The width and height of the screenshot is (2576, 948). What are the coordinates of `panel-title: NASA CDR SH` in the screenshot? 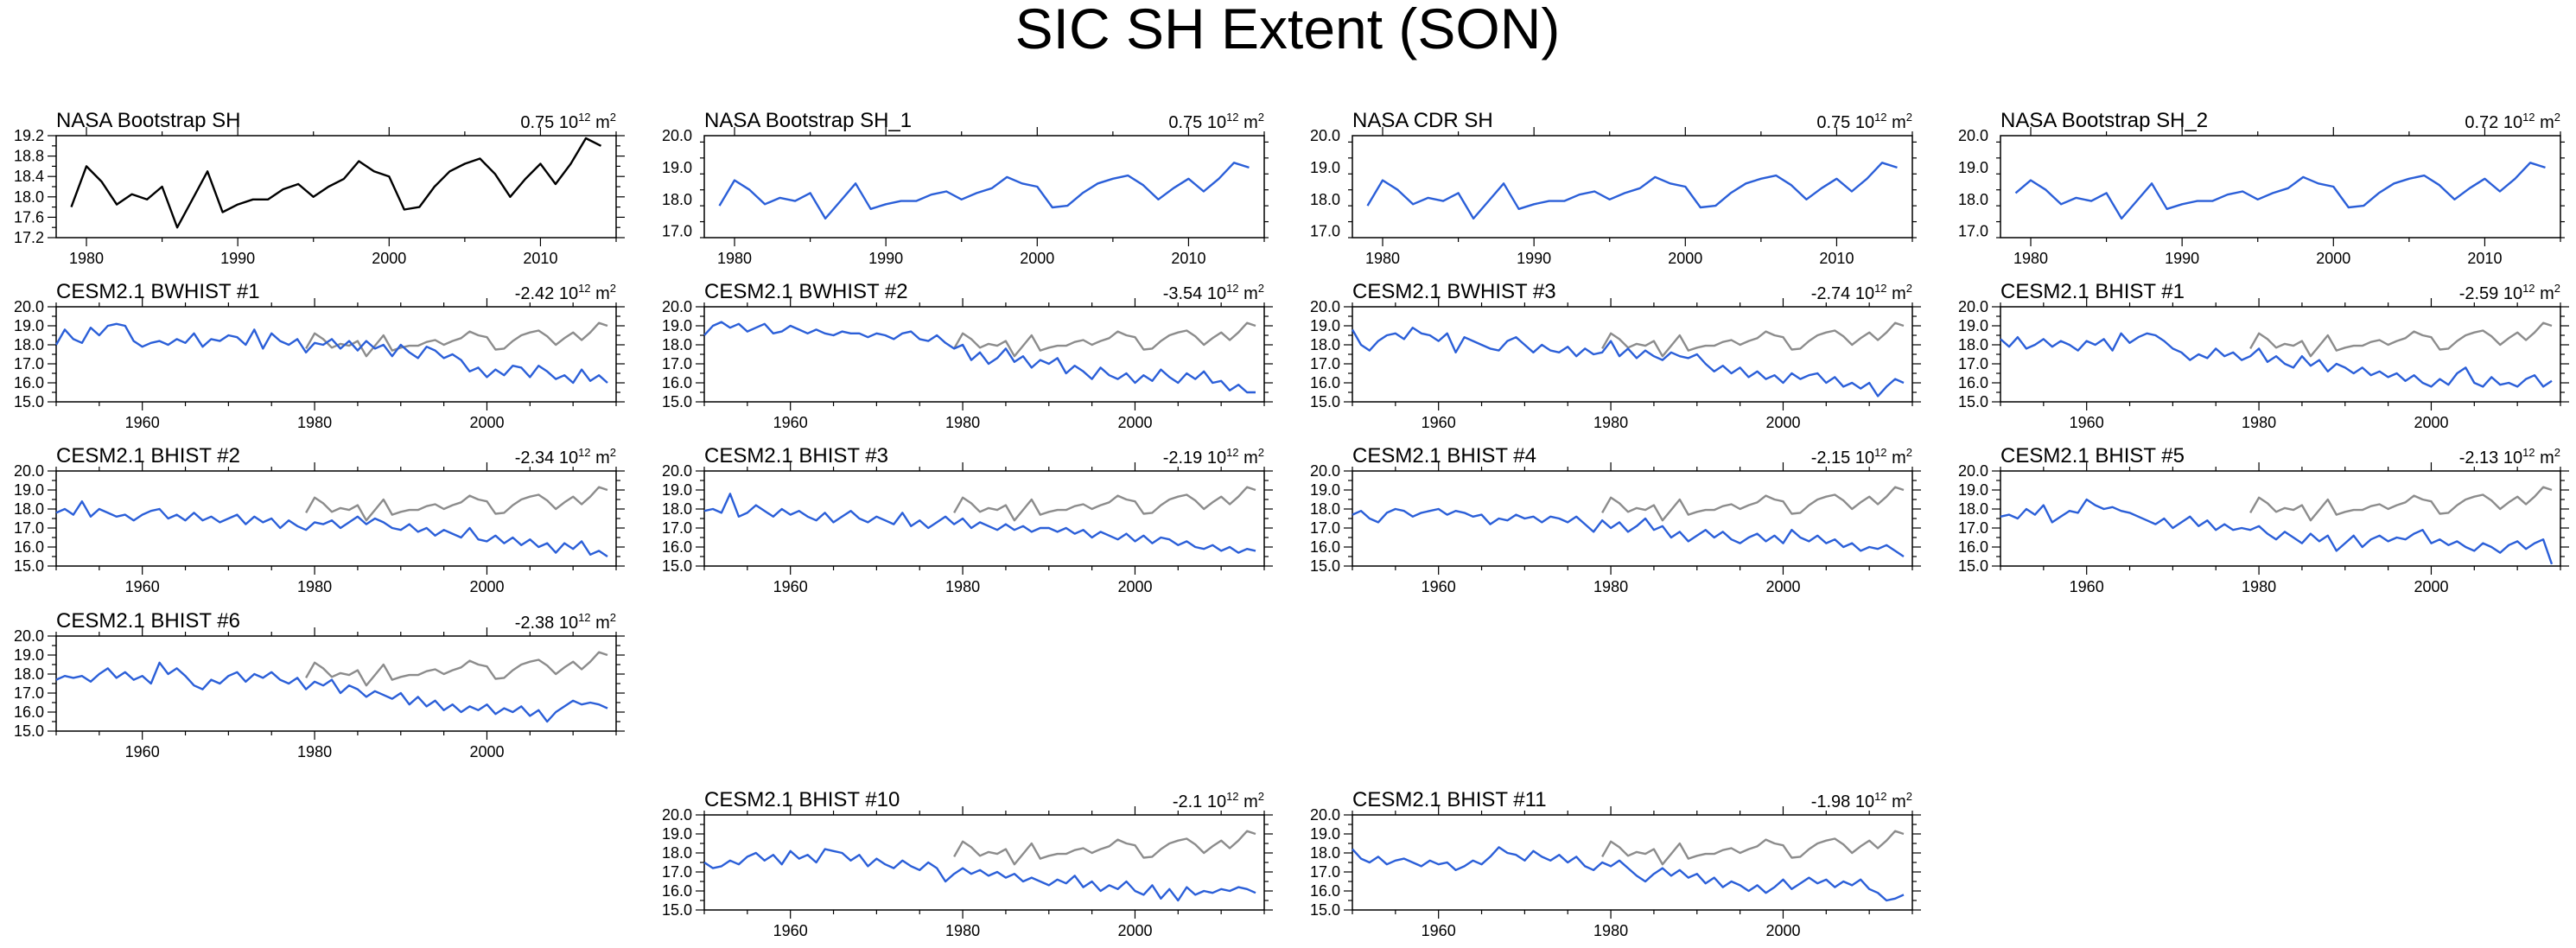 It's located at (1422, 121).